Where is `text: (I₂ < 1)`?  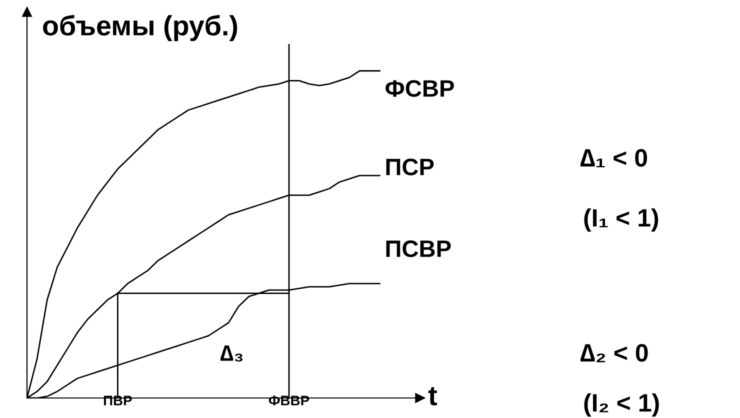 text: (I₂ < 1) is located at coordinates (621, 405).